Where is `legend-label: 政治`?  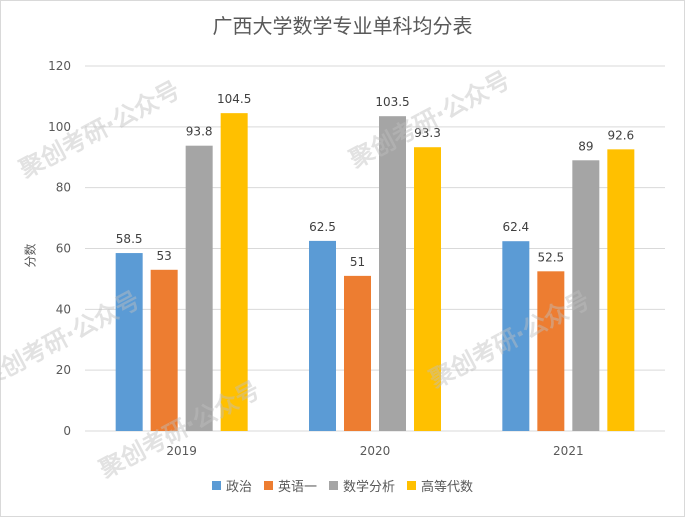
legend-label: 政治 is located at coordinates (238, 487).